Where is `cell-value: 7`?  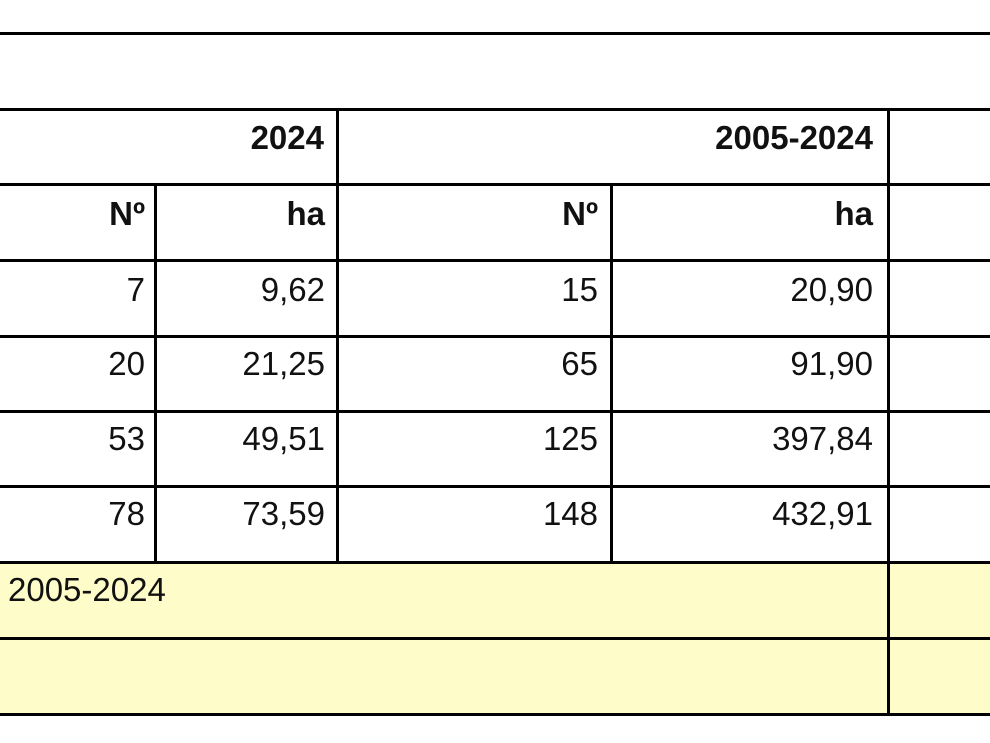
cell-value: 7 is located at coordinates (135, 289).